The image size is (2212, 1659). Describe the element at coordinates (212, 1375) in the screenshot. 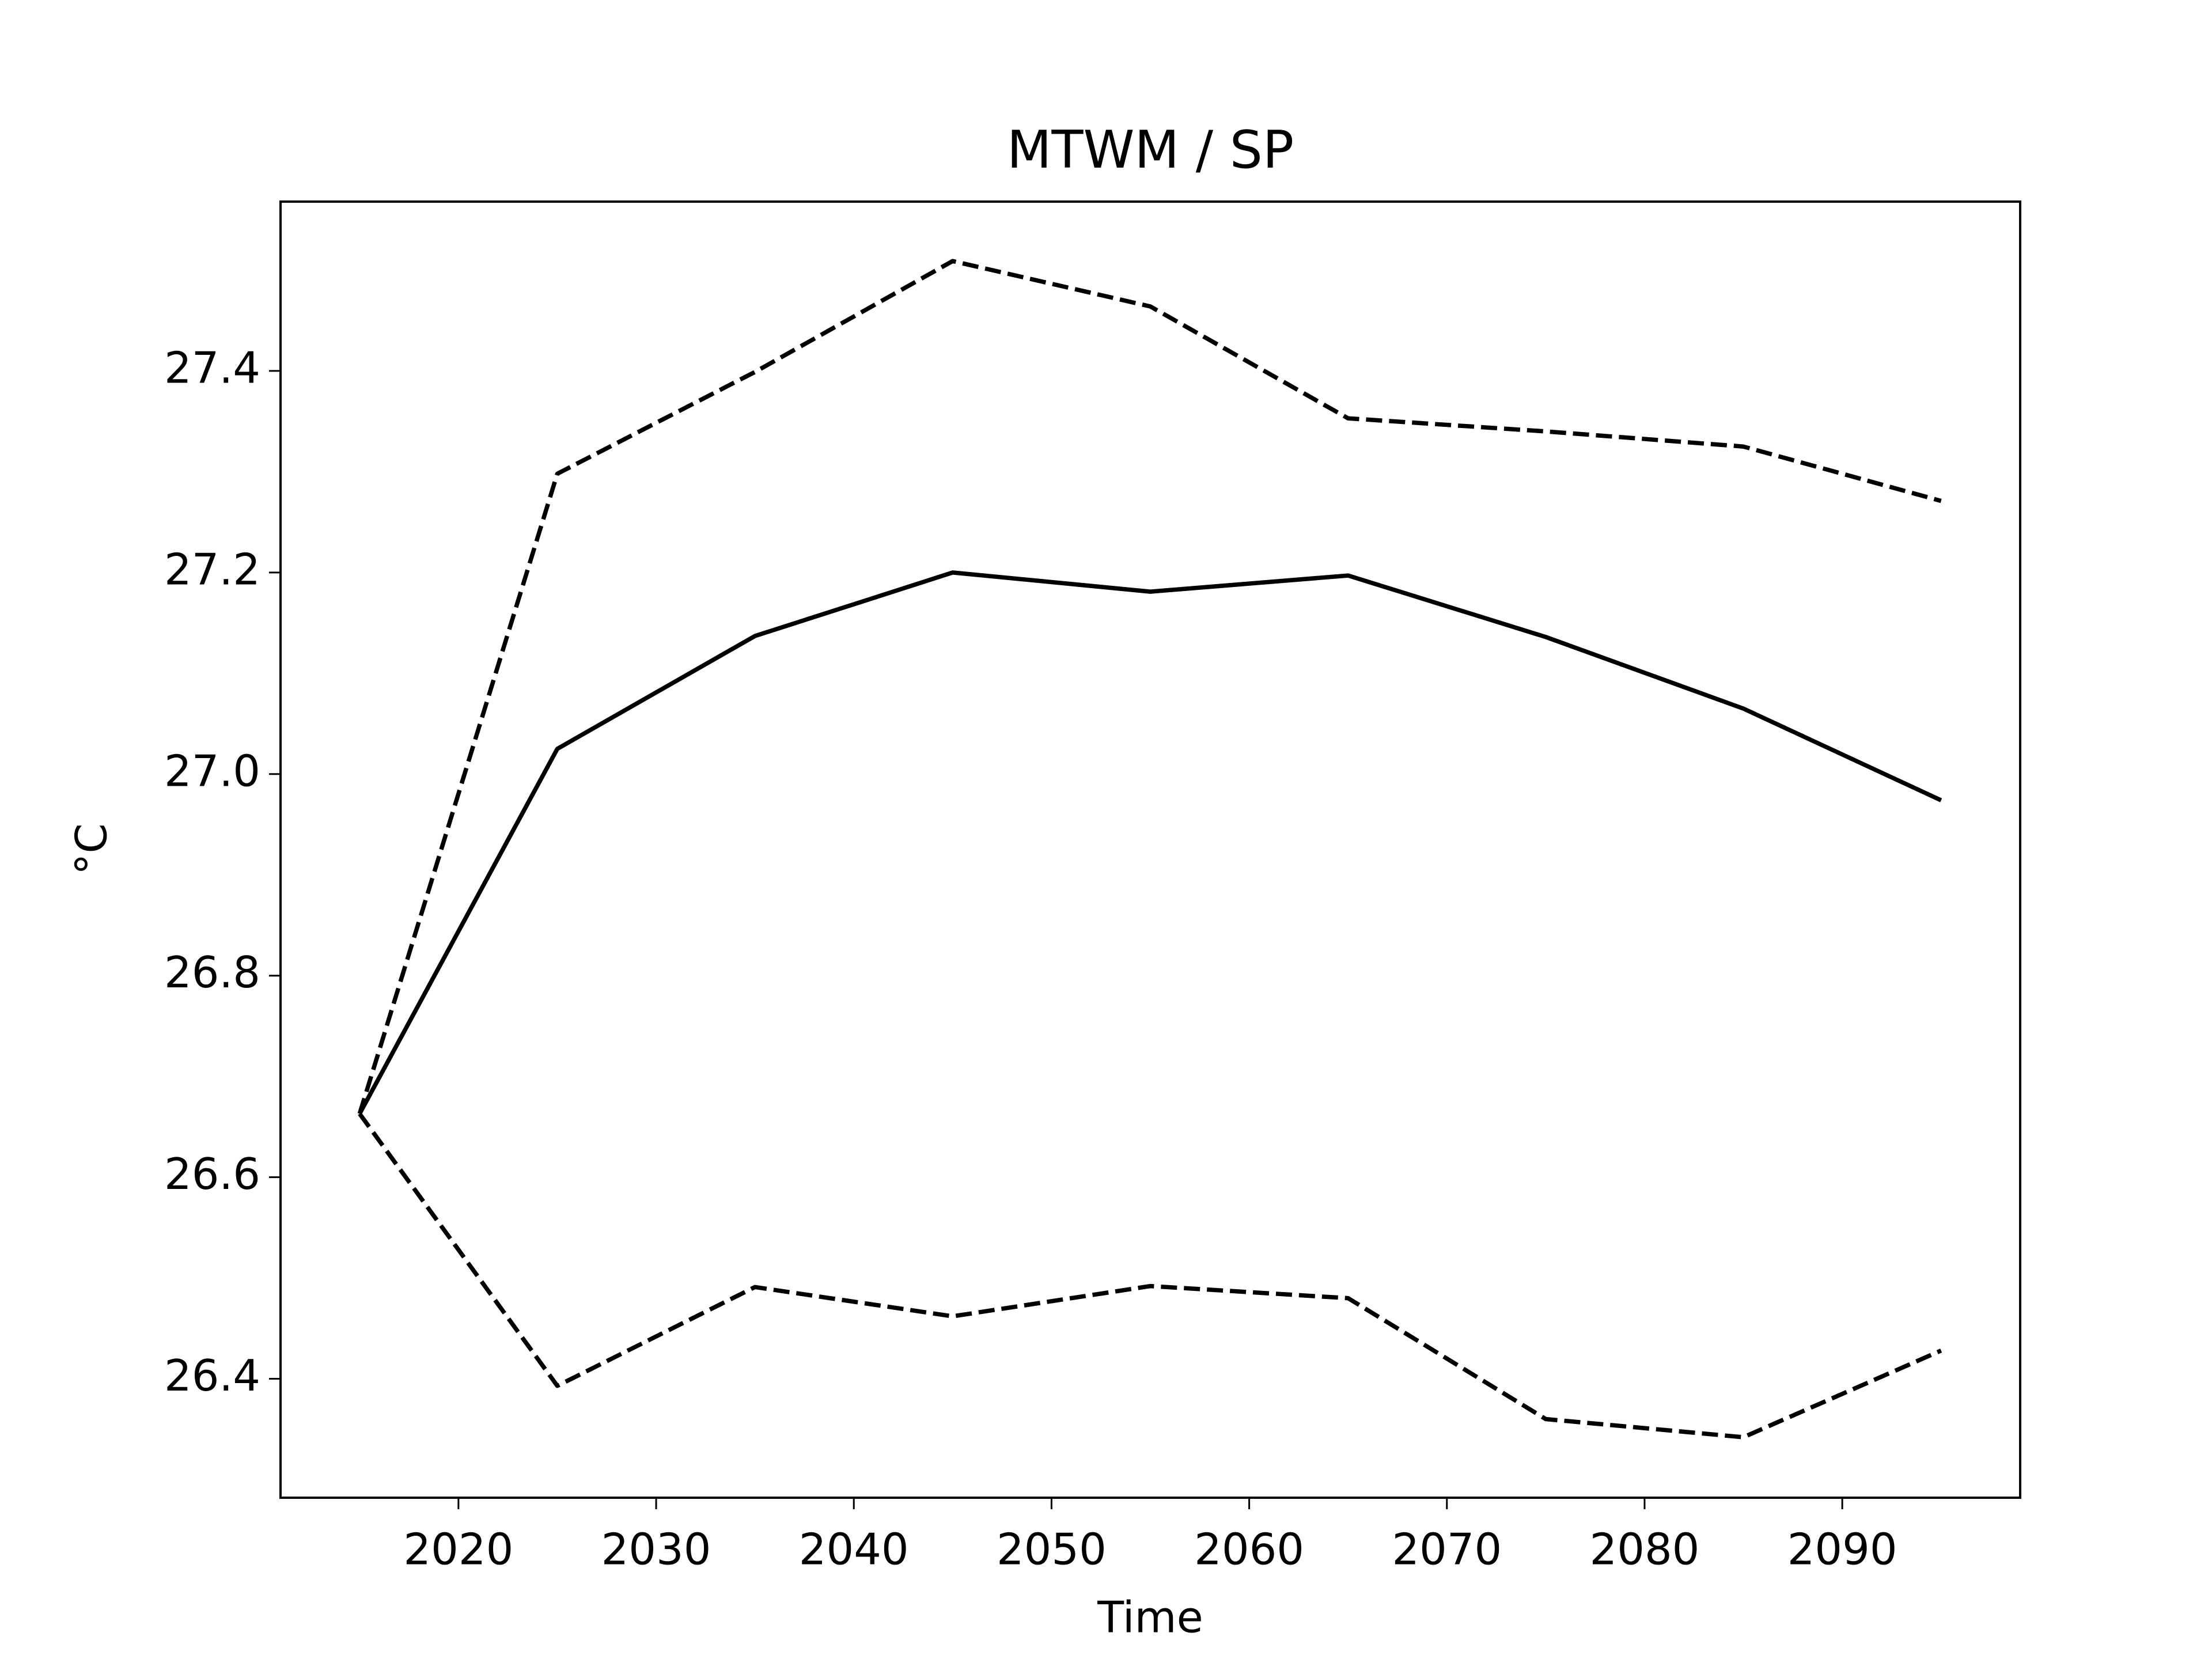

I see `y-tick-label: 26.4` at that location.